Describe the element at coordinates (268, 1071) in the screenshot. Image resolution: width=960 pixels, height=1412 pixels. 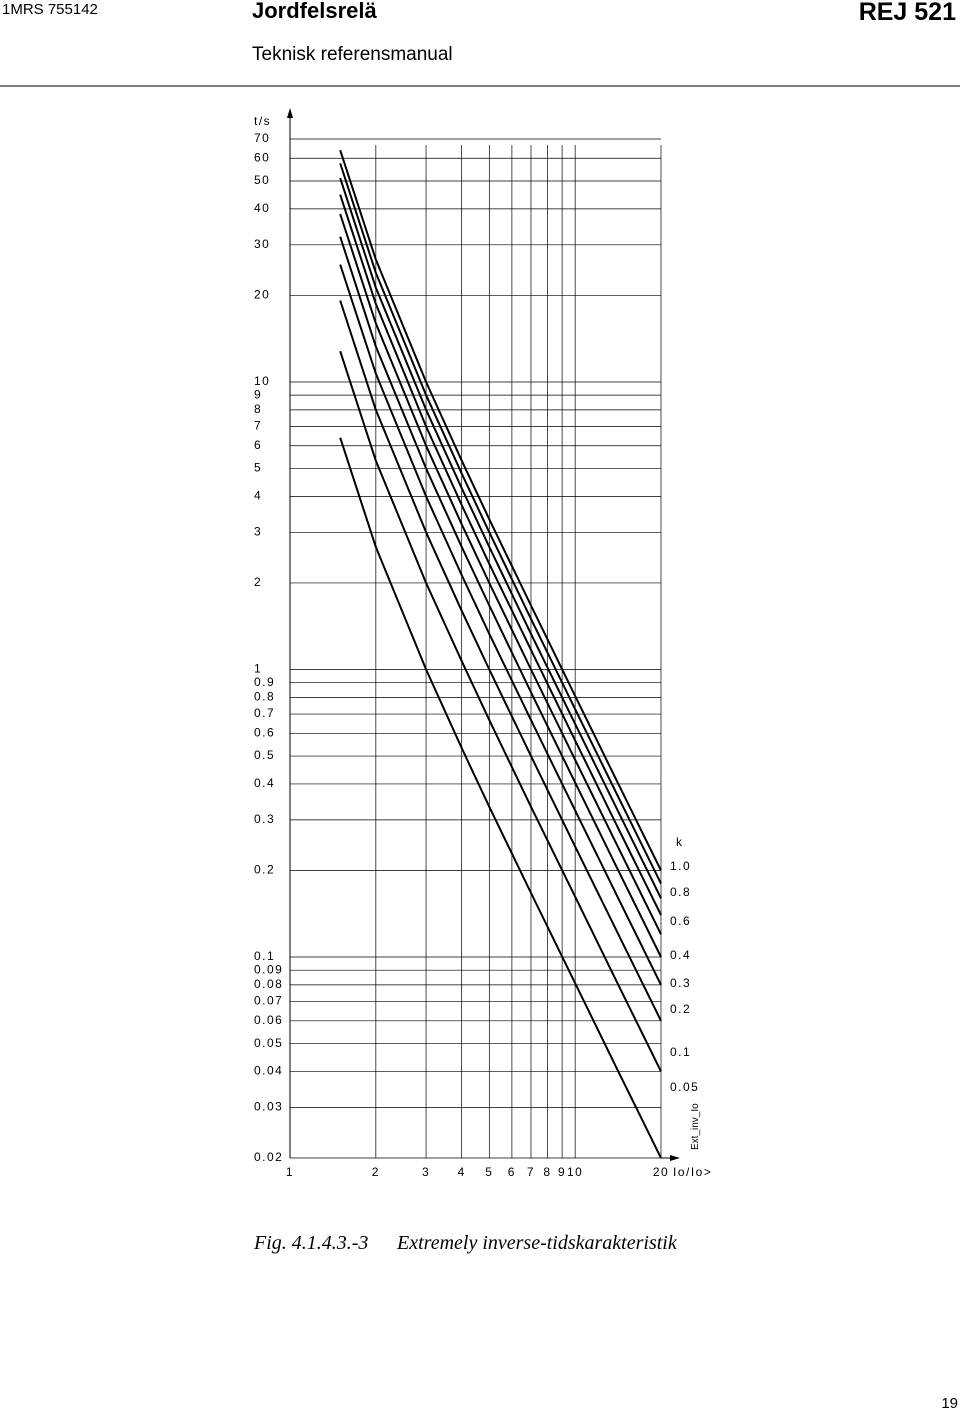
I see `y-tick-label: 0.04` at that location.